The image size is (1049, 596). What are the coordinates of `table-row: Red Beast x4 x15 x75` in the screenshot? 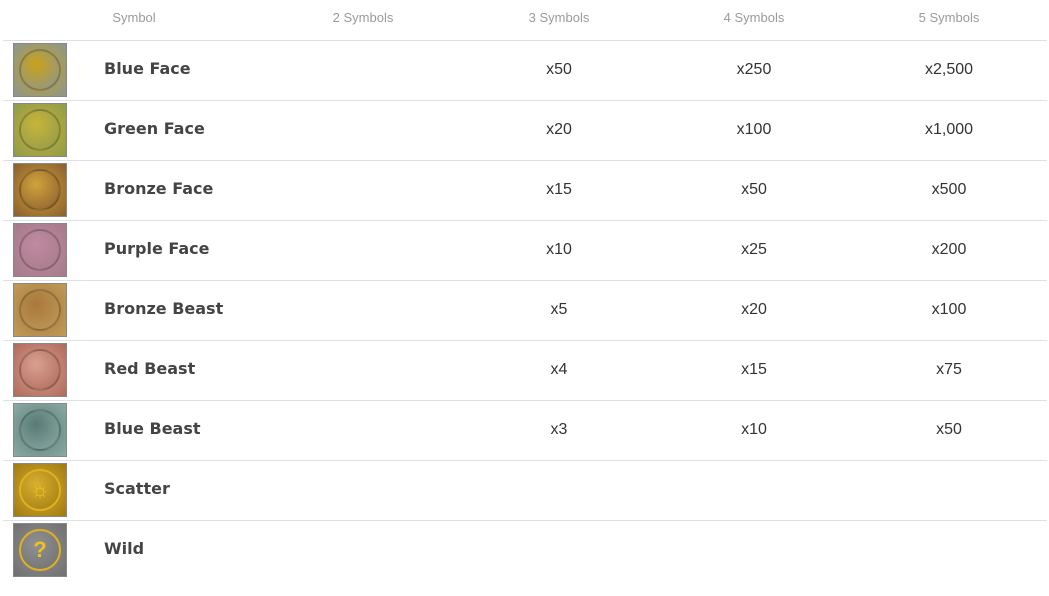 It's located at (525, 371).